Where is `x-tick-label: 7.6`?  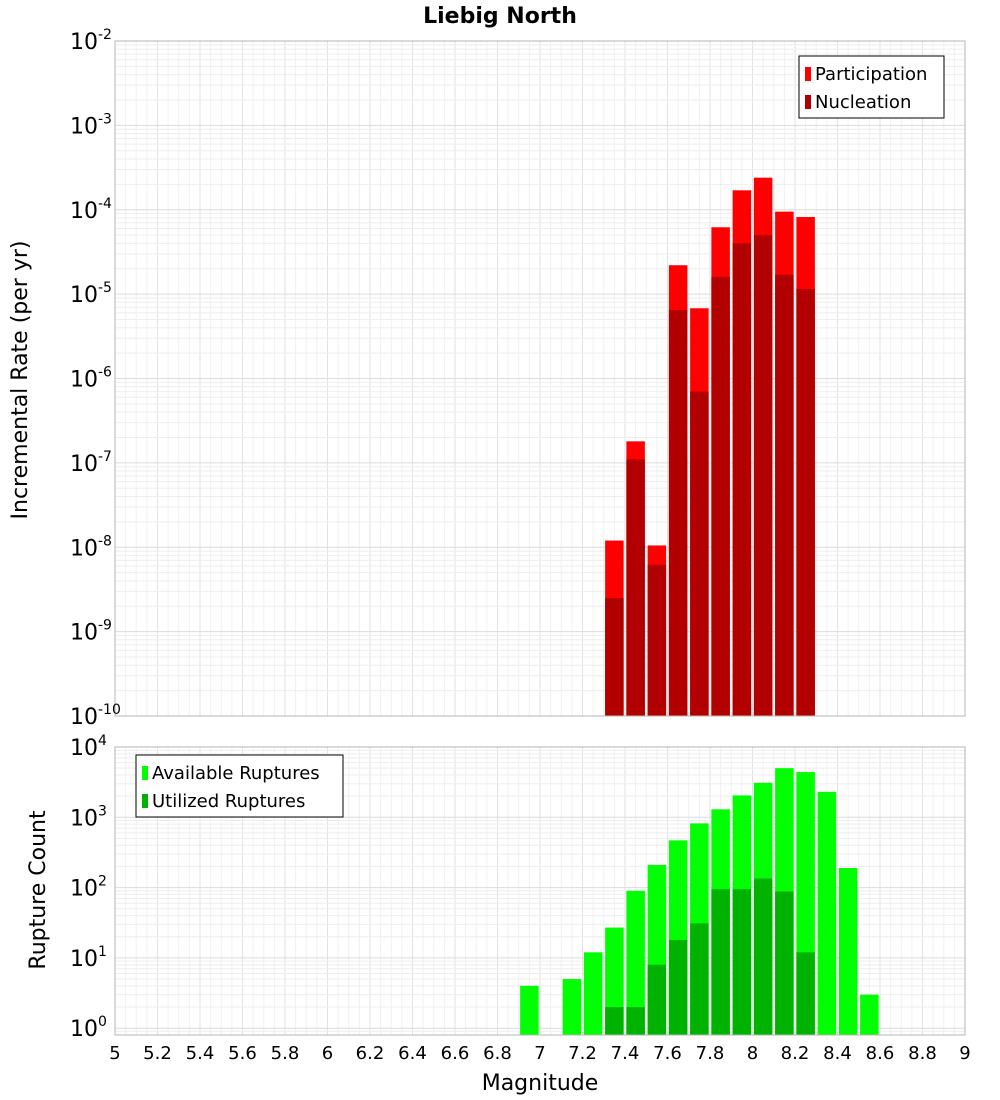
x-tick-label: 7.6 is located at coordinates (667, 1053).